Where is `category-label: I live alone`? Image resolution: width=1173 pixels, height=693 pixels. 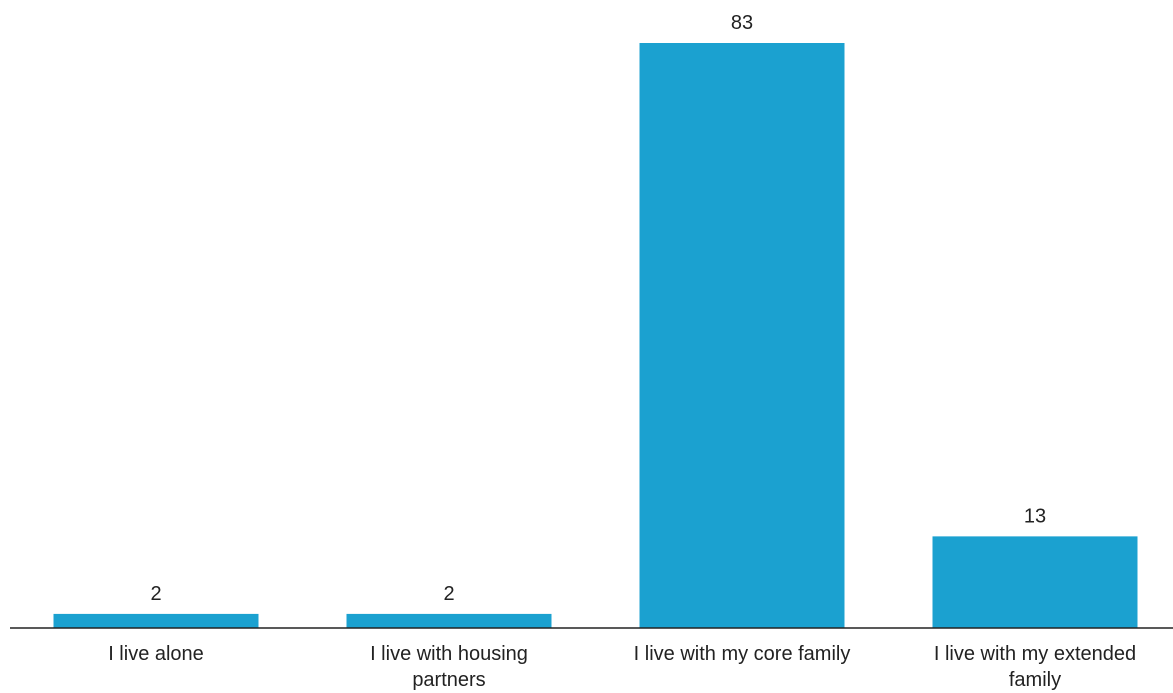 category-label: I live alone is located at coordinates (156, 654).